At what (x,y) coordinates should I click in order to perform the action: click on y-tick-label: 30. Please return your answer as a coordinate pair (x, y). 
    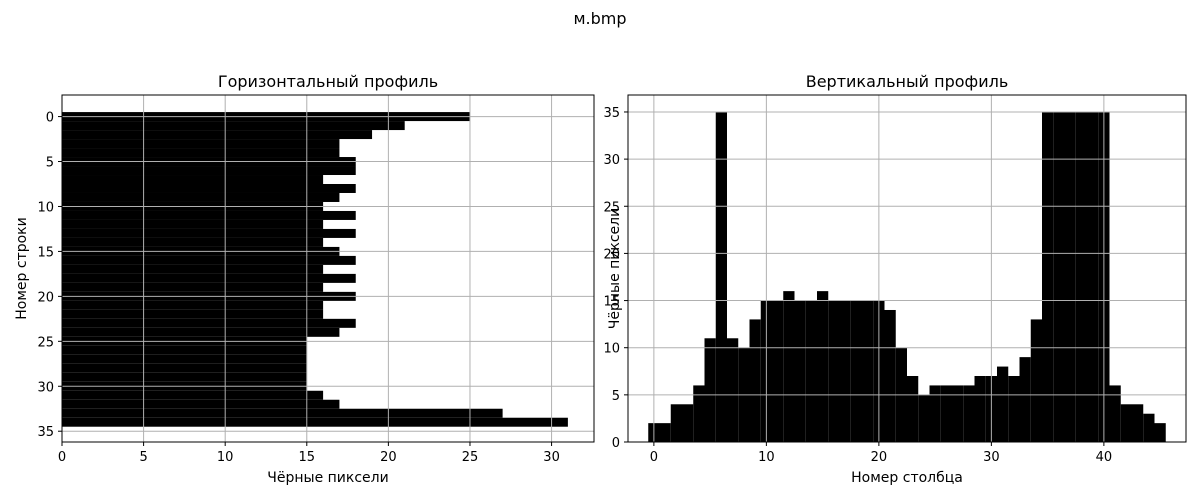
    Looking at the image, I should click on (45, 387).